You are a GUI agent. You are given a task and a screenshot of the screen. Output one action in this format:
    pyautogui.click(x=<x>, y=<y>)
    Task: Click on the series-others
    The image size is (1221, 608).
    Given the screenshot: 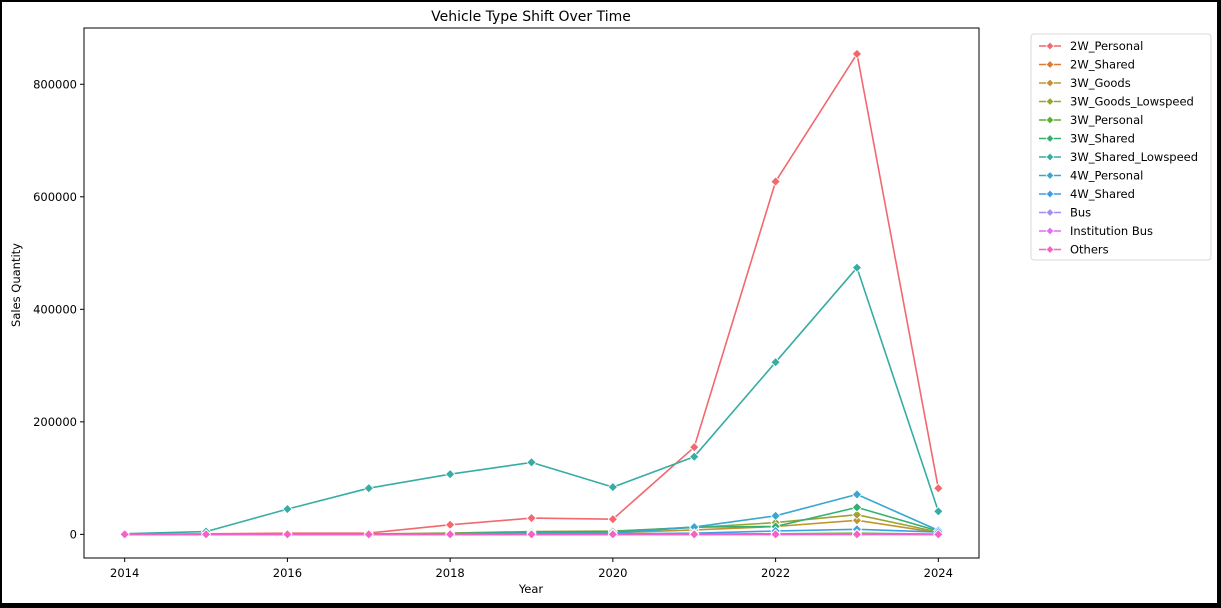 What is the action you would take?
    pyautogui.click(x=531, y=534)
    